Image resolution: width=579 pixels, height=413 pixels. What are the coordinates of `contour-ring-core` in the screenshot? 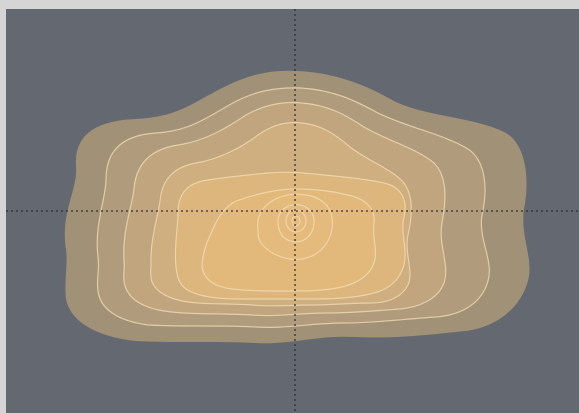 It's located at (296, 221).